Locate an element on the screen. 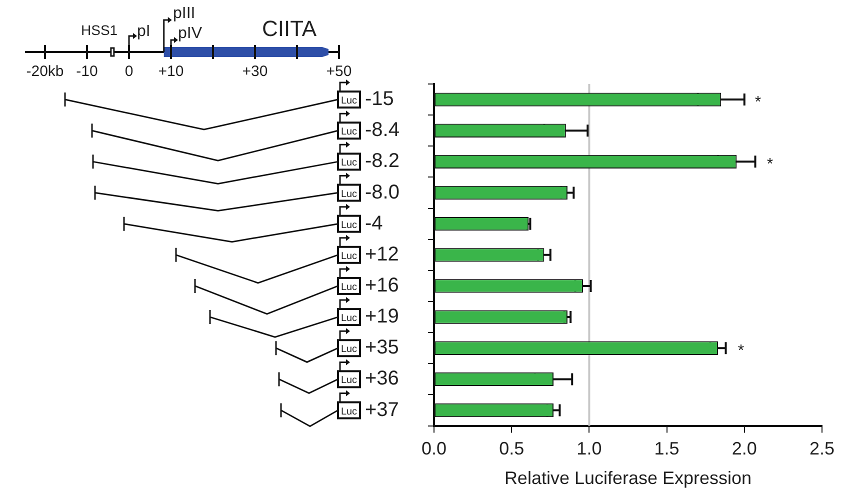 The image size is (844, 498). y-tick-label: -8.2 is located at coordinates (382, 161).